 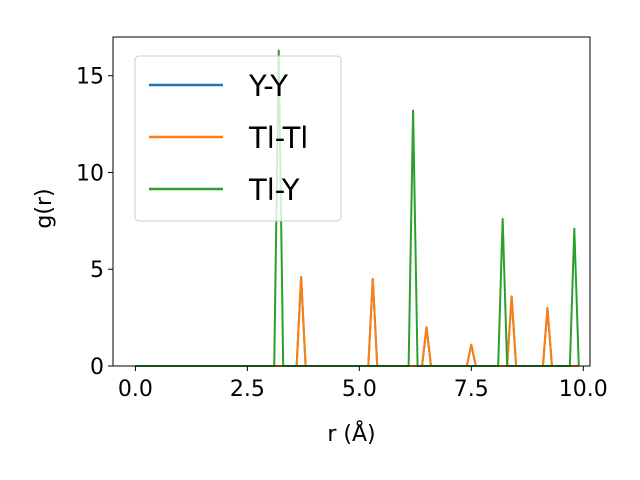 What do you see at coordinates (44, 208) in the screenshot?
I see `y-axis-label: g(r)` at bounding box center [44, 208].